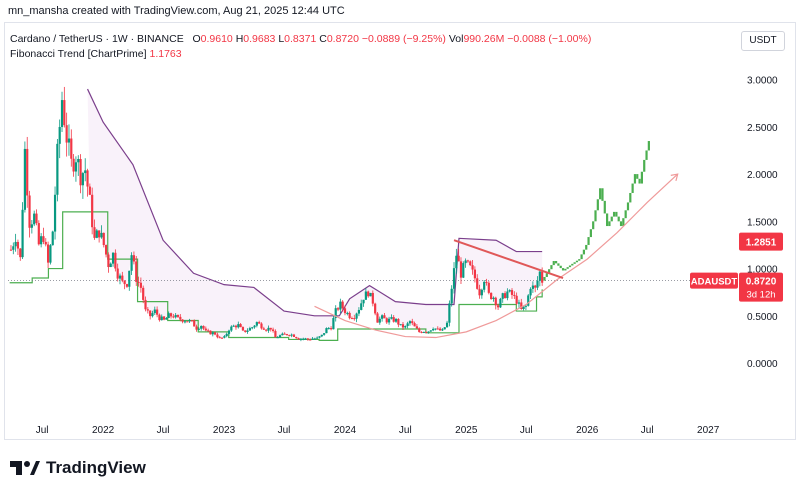  I want to click on indicator-name: Fibonacci Trend [ChartPrime], so click(78, 54).